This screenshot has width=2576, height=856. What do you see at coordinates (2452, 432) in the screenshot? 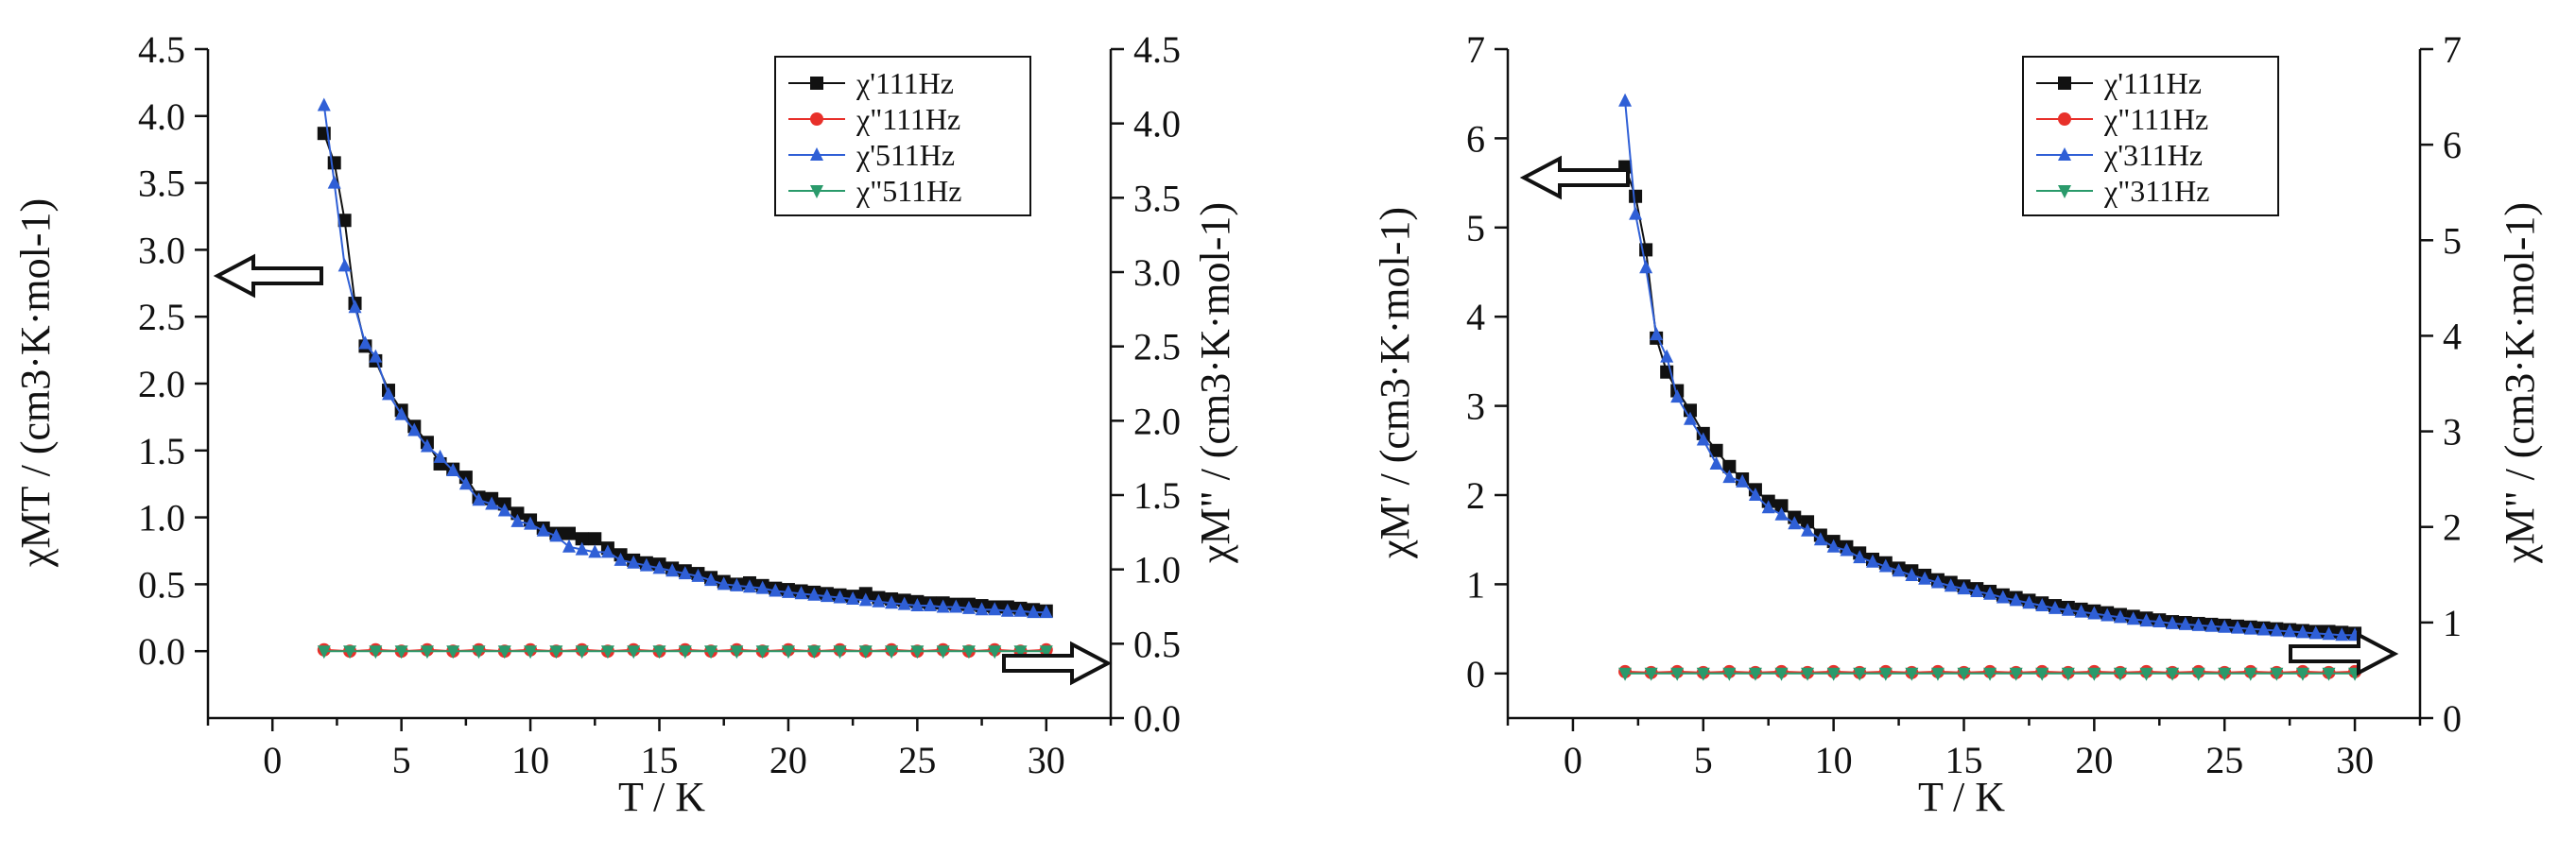
I see `y-tick-label-right: 3` at bounding box center [2452, 432].